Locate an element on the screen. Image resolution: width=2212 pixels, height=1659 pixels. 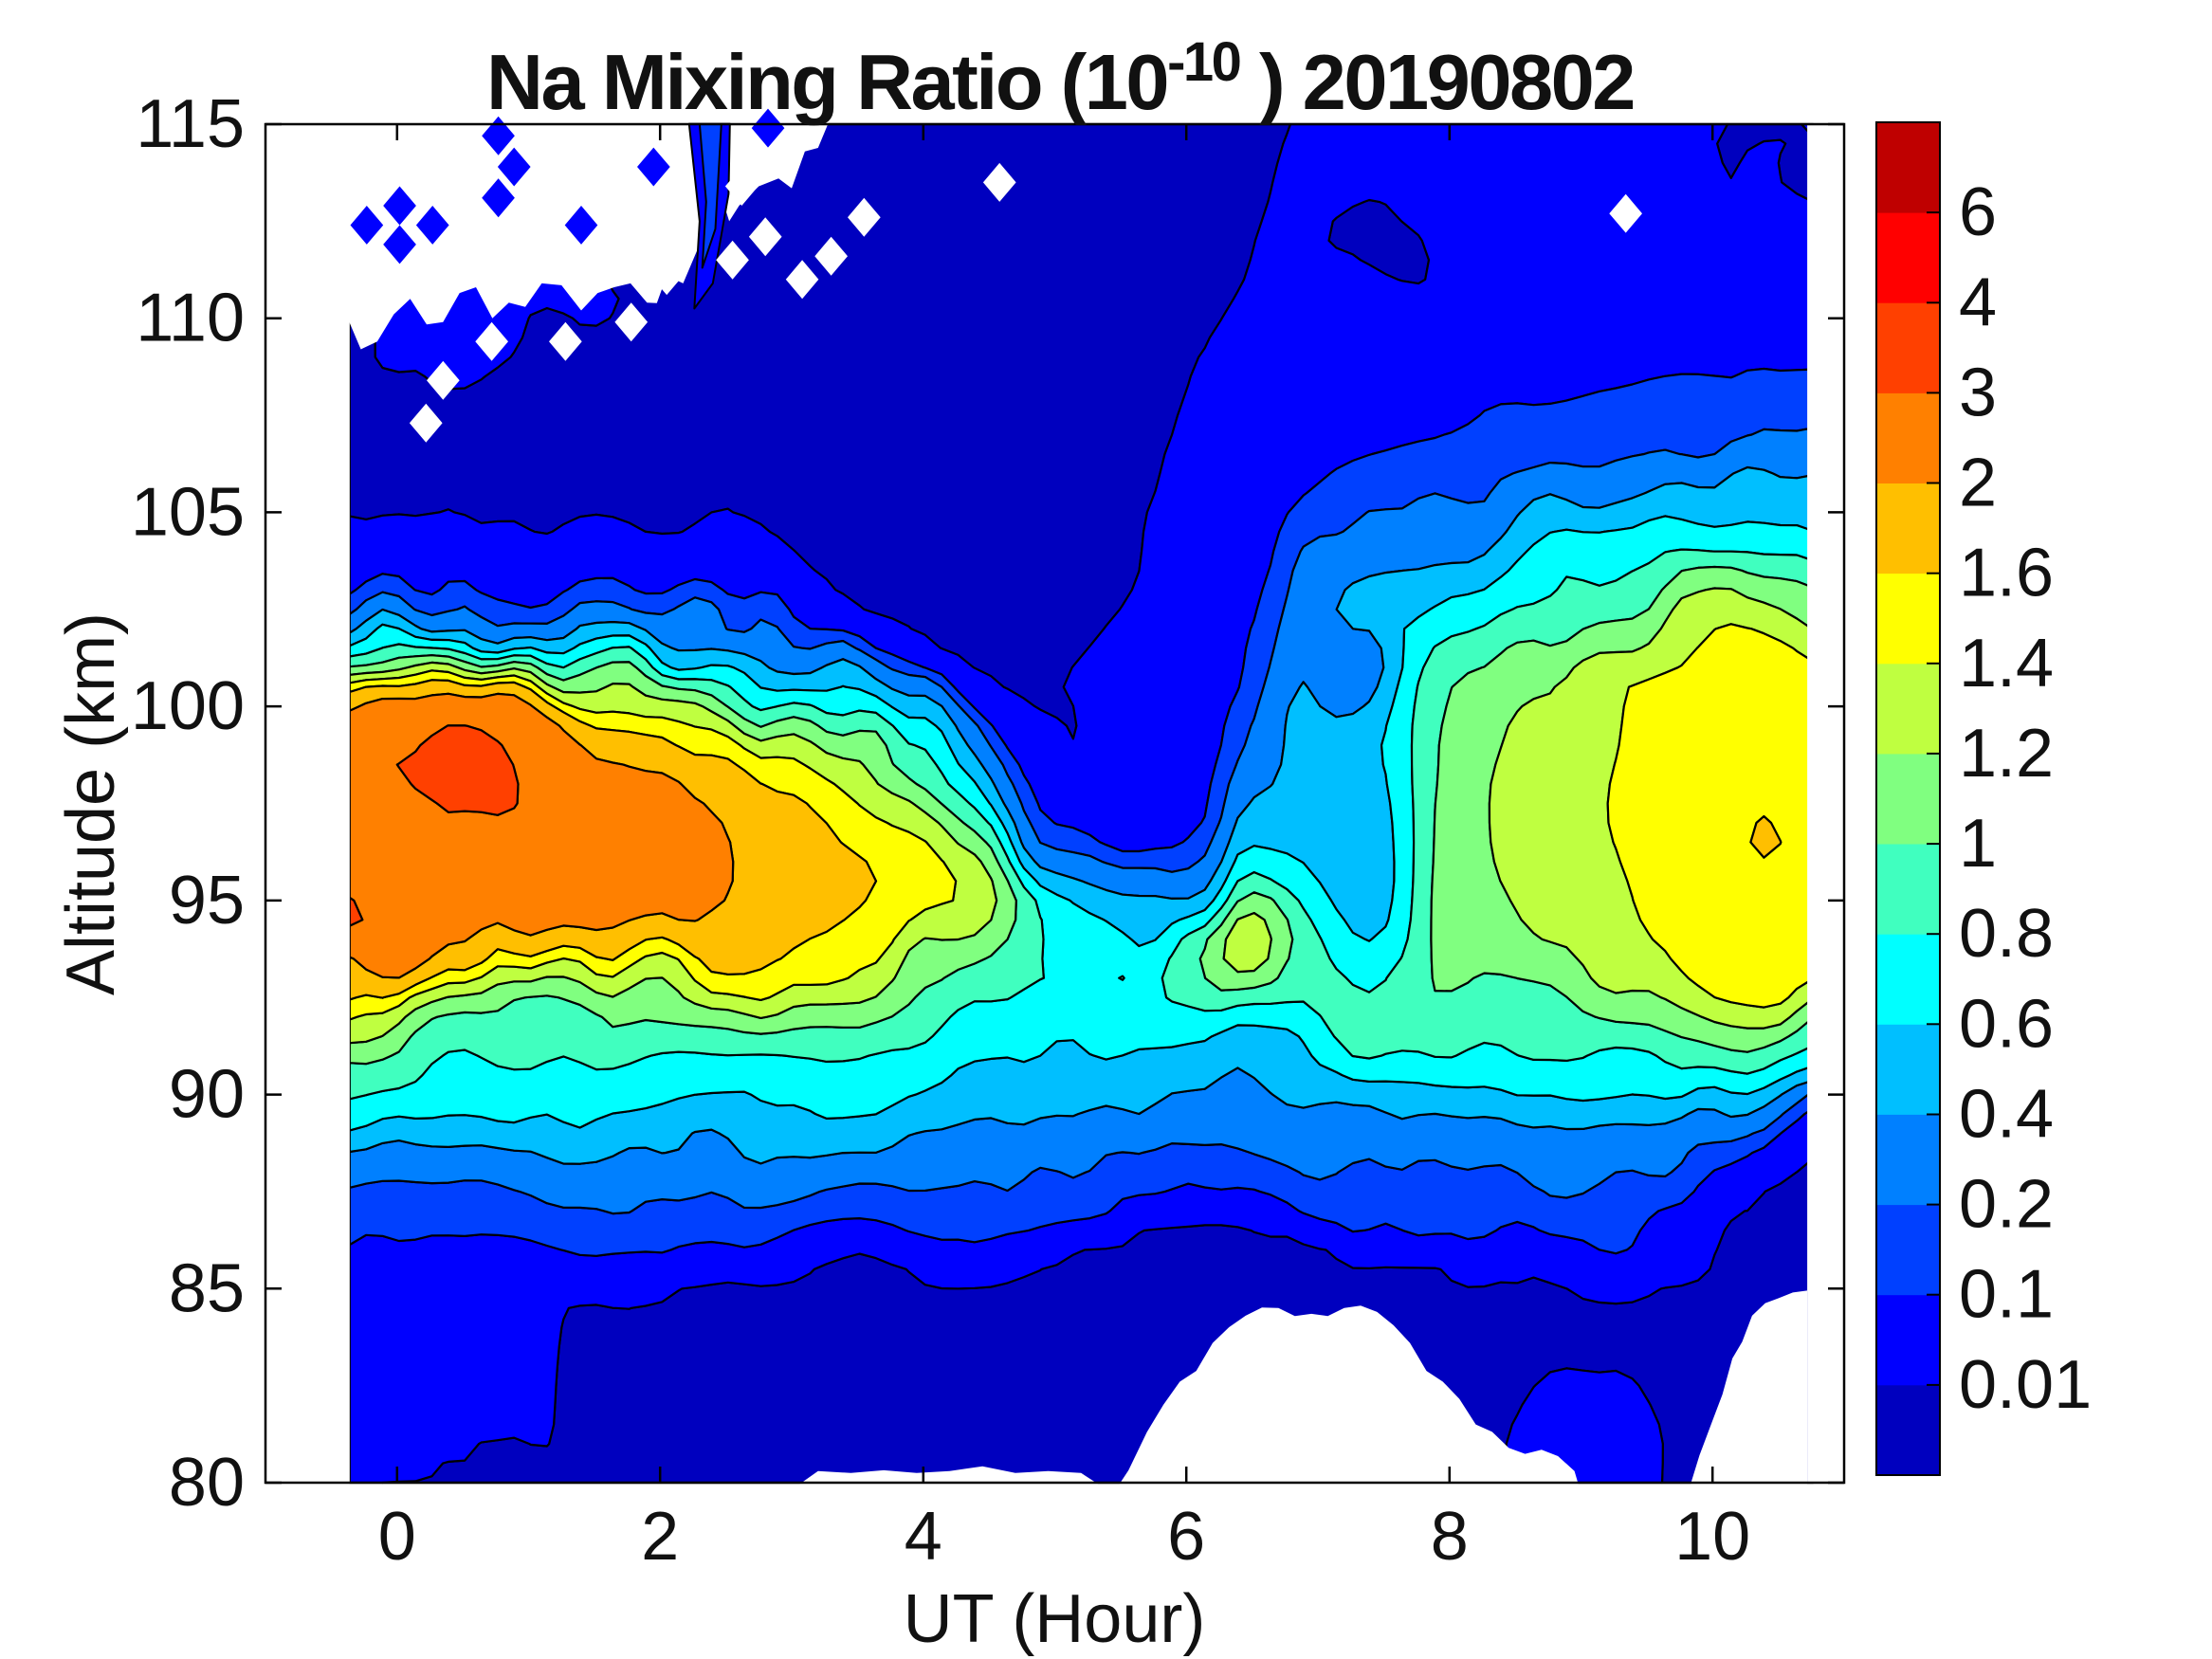
svg-text: 90 is located at coordinates (207, 1095).